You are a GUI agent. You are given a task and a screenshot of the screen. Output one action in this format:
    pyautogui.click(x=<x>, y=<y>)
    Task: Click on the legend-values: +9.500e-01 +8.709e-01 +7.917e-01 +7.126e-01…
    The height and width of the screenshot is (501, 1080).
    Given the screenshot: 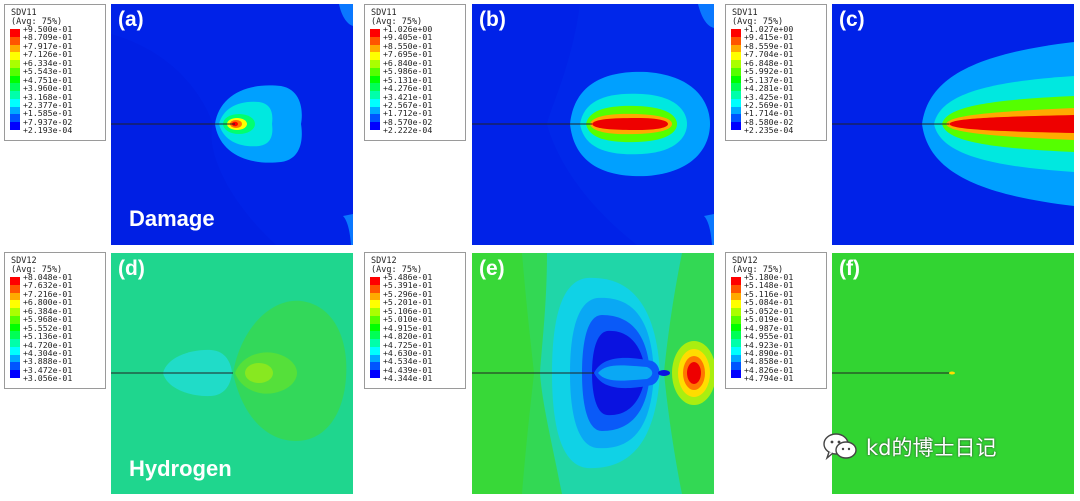 What is the action you would take?
    pyautogui.click(x=47, y=80)
    